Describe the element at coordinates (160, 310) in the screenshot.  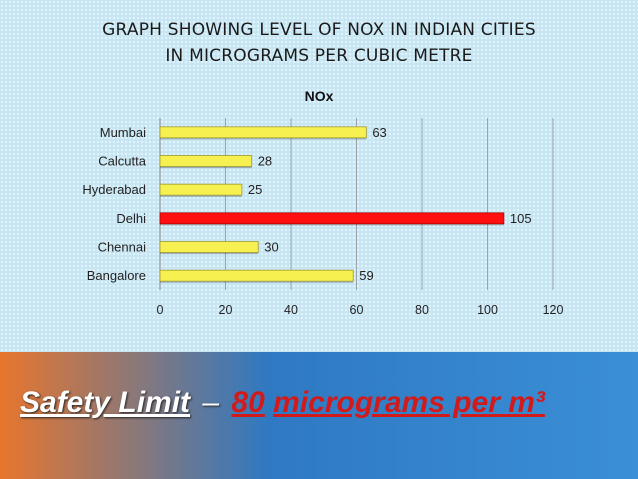
I see `x-tick-label: 0` at that location.